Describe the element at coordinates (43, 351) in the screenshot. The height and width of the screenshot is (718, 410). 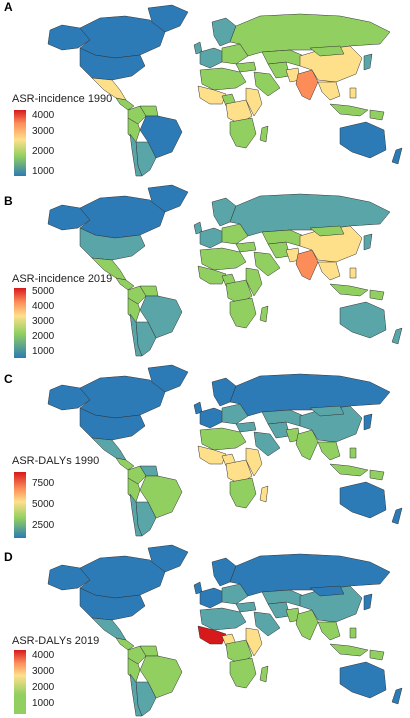
I see `legend-tick-b-4: 1000` at that location.